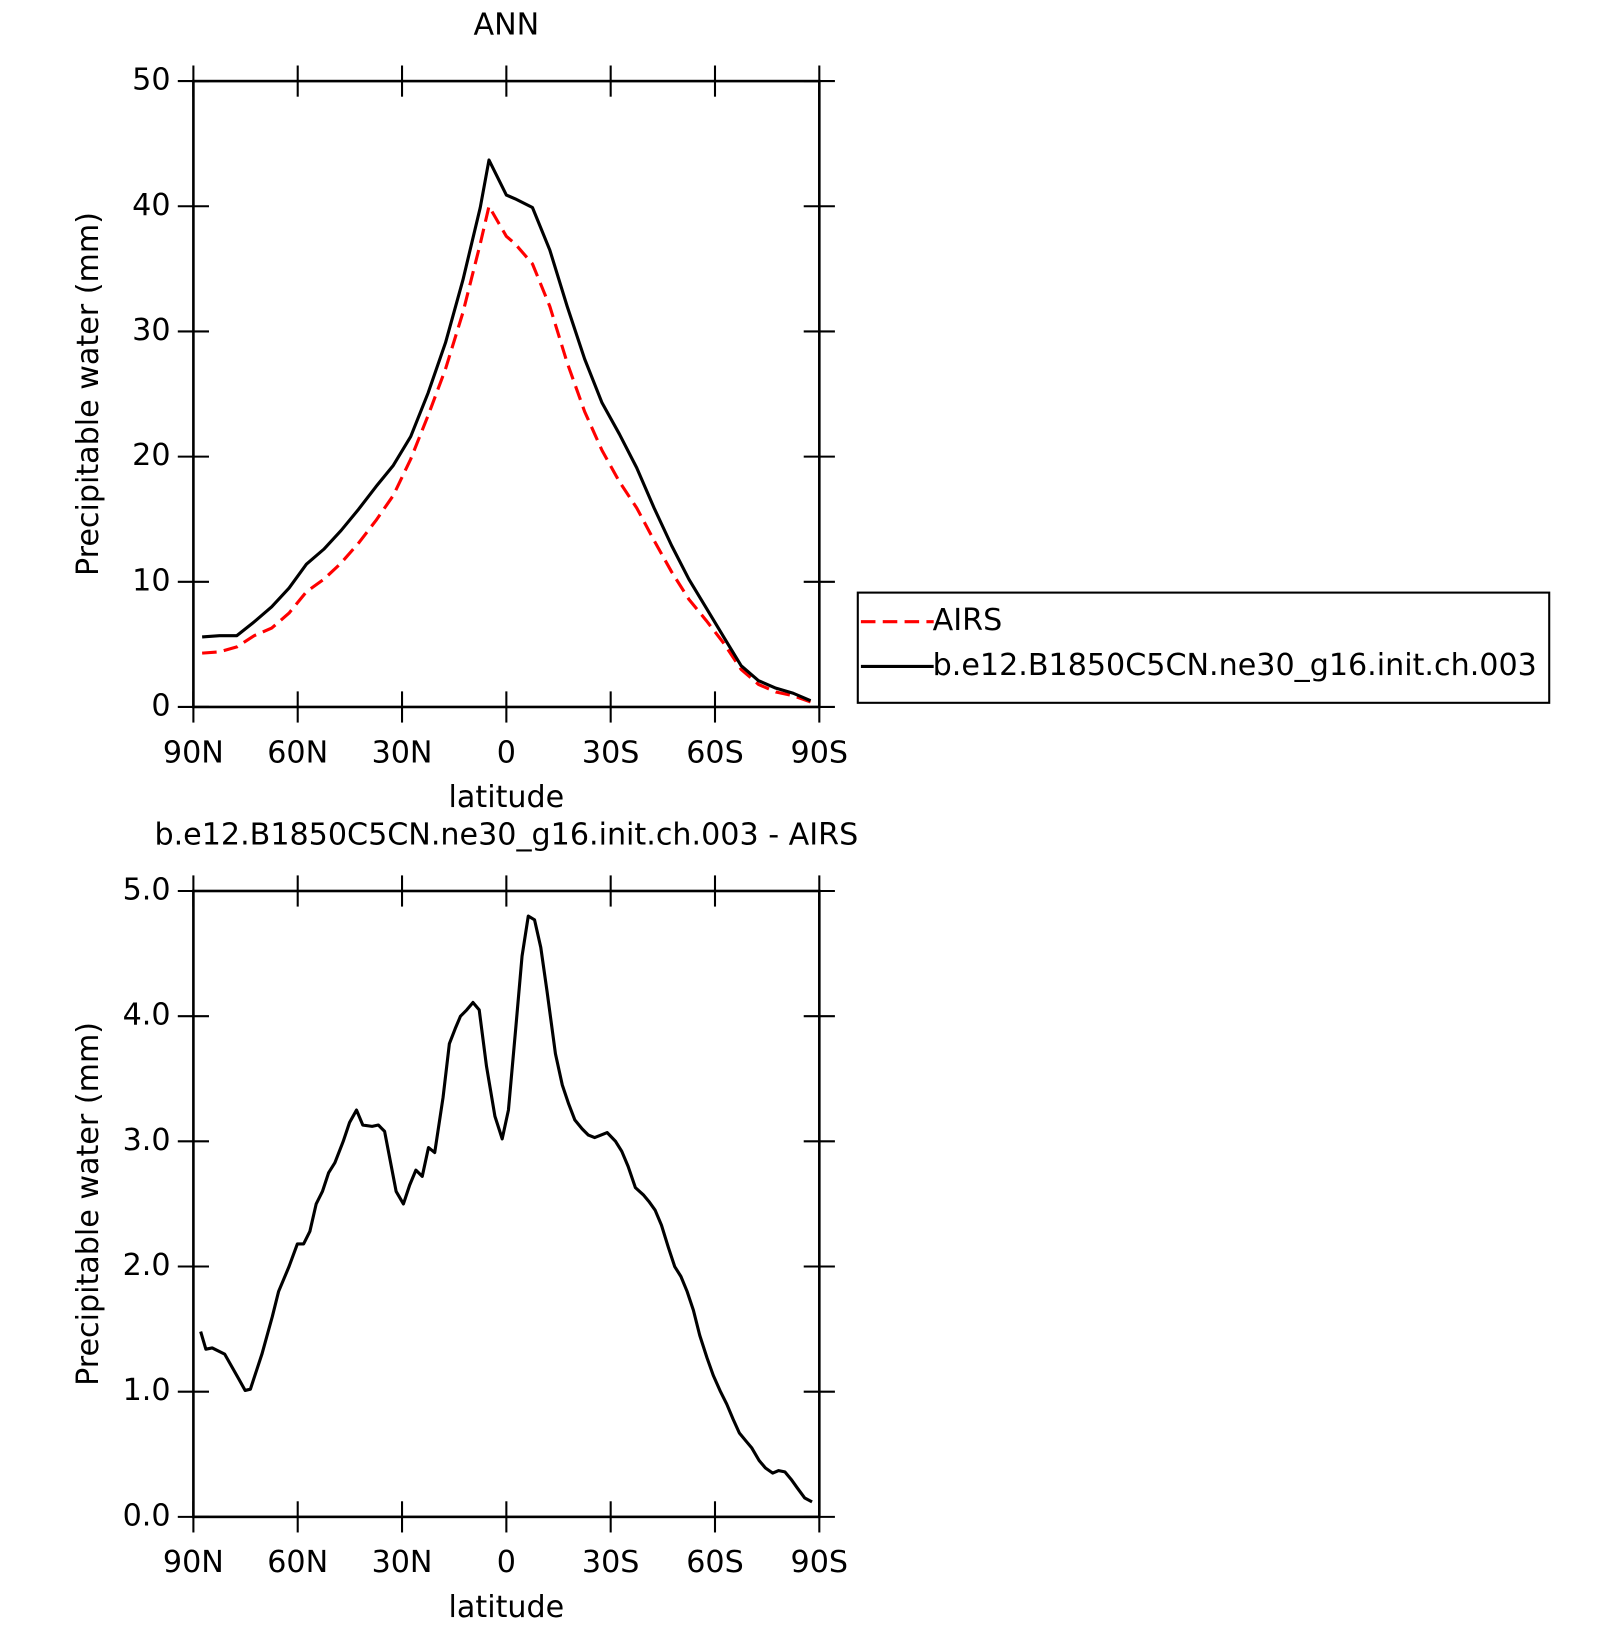  Describe the element at coordinates (147, 1265) in the screenshot. I see `y-tick-label: 2.0` at that location.